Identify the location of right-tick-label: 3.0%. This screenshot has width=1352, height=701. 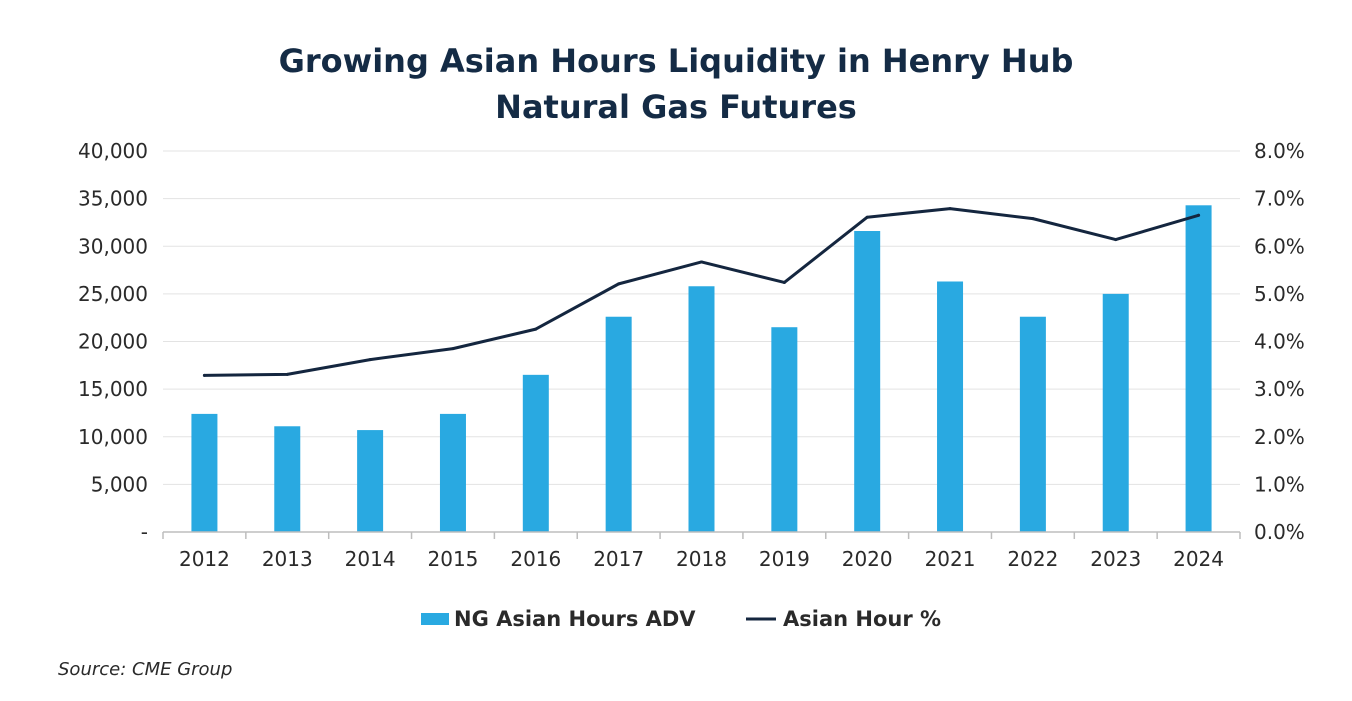
(1279, 389).